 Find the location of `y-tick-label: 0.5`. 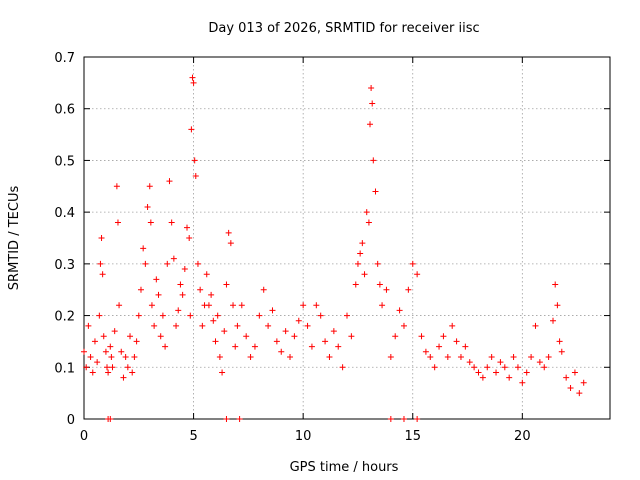

y-tick-label: 0.5 is located at coordinates (64, 161).